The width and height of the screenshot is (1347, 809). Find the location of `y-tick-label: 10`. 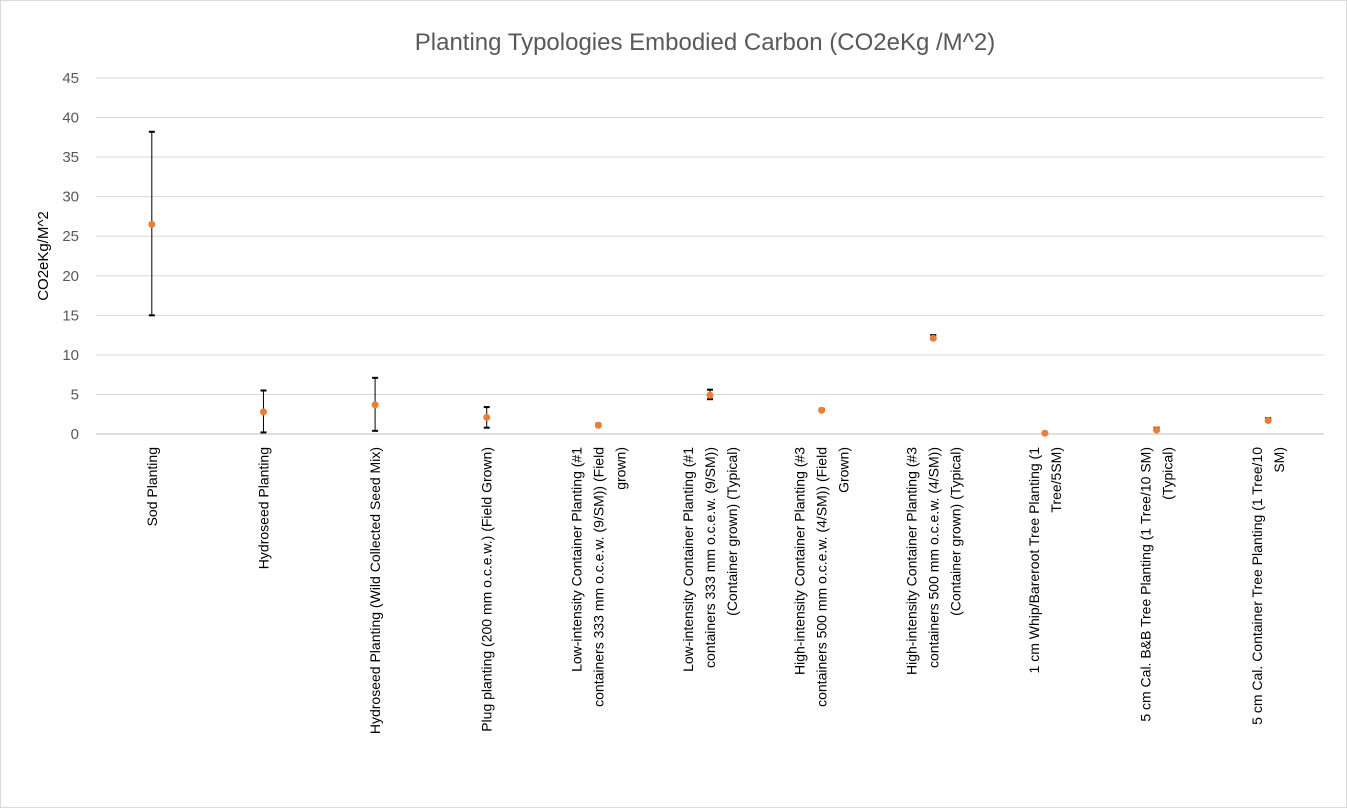

y-tick-label: 10 is located at coordinates (70, 355).